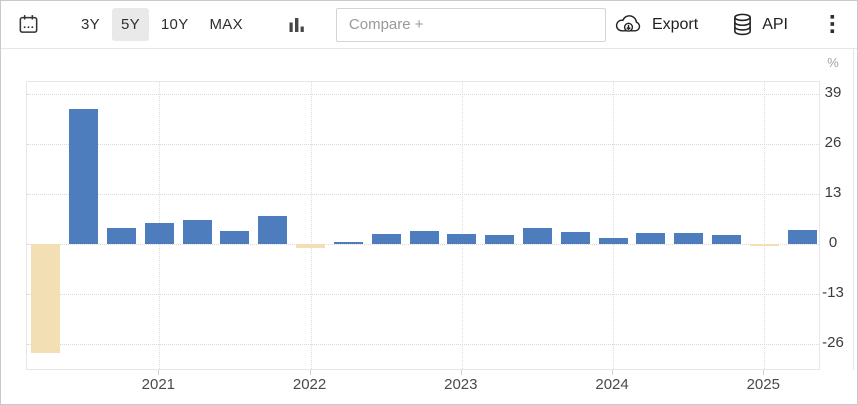 This screenshot has height=405, width=858. What do you see at coordinates (424, 238) in the screenshot?
I see `bar-2022-Q4` at bounding box center [424, 238].